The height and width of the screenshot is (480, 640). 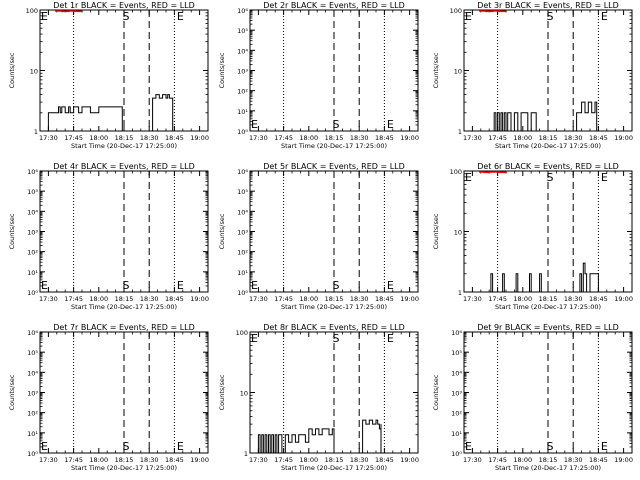 What do you see at coordinates (124, 327) in the screenshot?
I see `panel-title: Det 7r BLACK = Events, RED = LLD` at bounding box center [124, 327].